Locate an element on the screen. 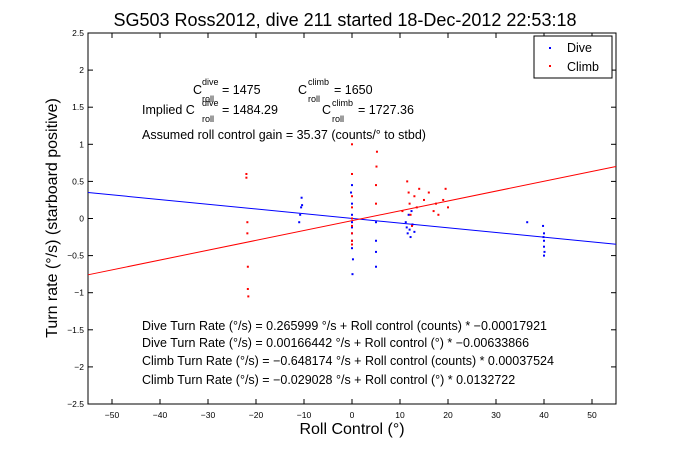  legend-dive-label: Dive is located at coordinates (579, 48).